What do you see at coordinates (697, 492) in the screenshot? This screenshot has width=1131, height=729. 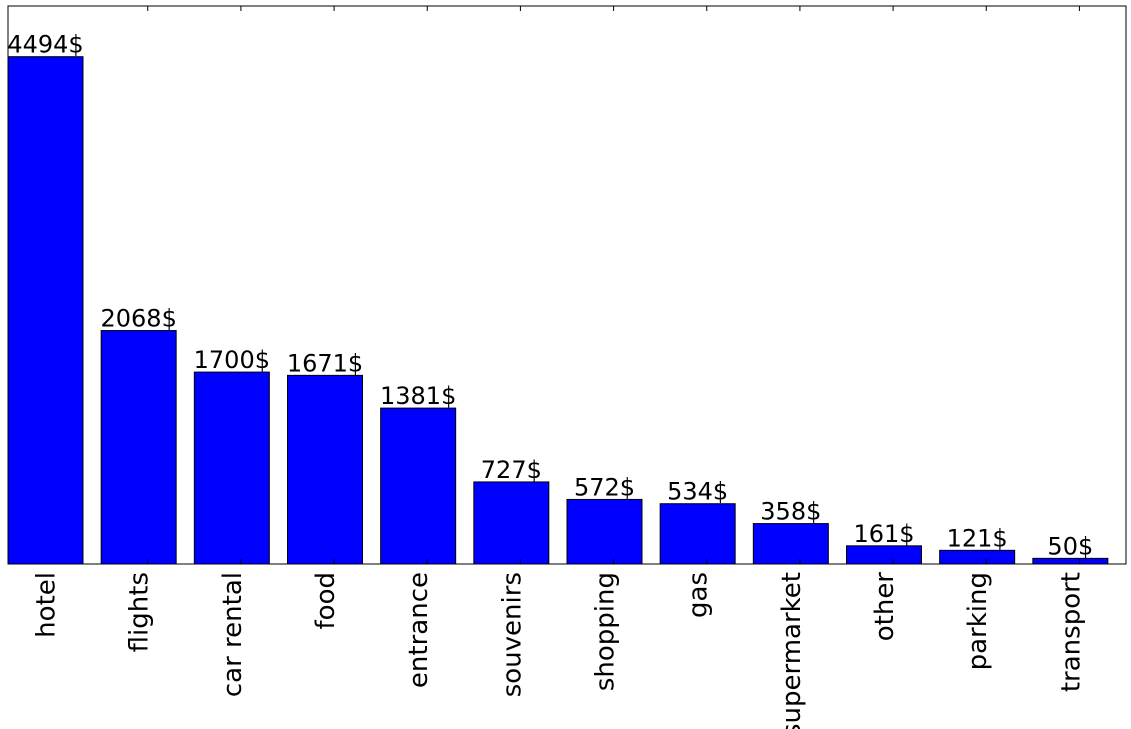 I see `value-label: 534$` at bounding box center [697, 492].